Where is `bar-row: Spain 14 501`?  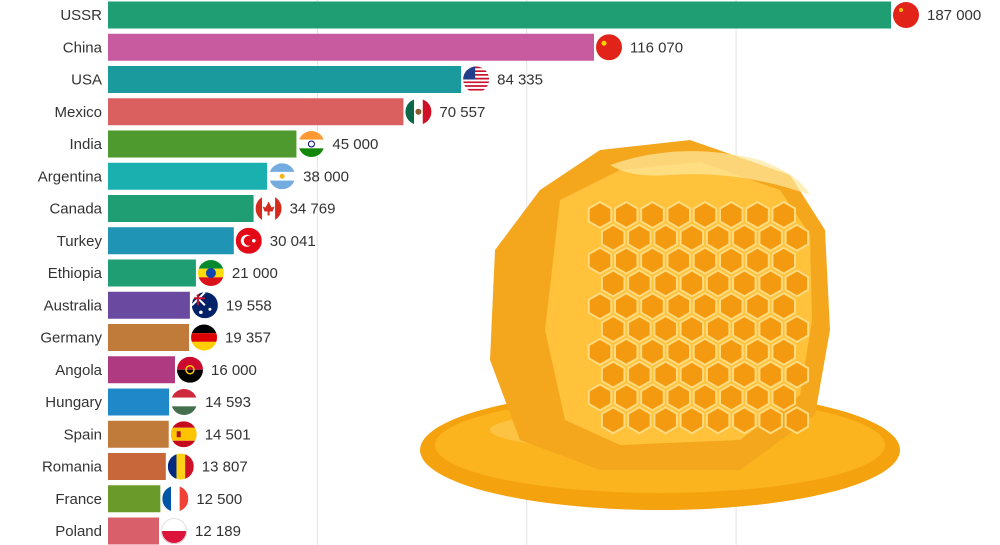
bar-row: Spain 14 501 is located at coordinates (157, 434).